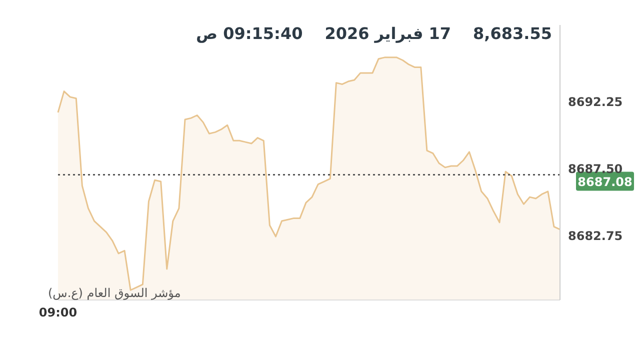 Image resolution: width=640 pixels, height=355 pixels. Describe the element at coordinates (58, 313) in the screenshot. I see `x-tick-label: 09:00` at that location.